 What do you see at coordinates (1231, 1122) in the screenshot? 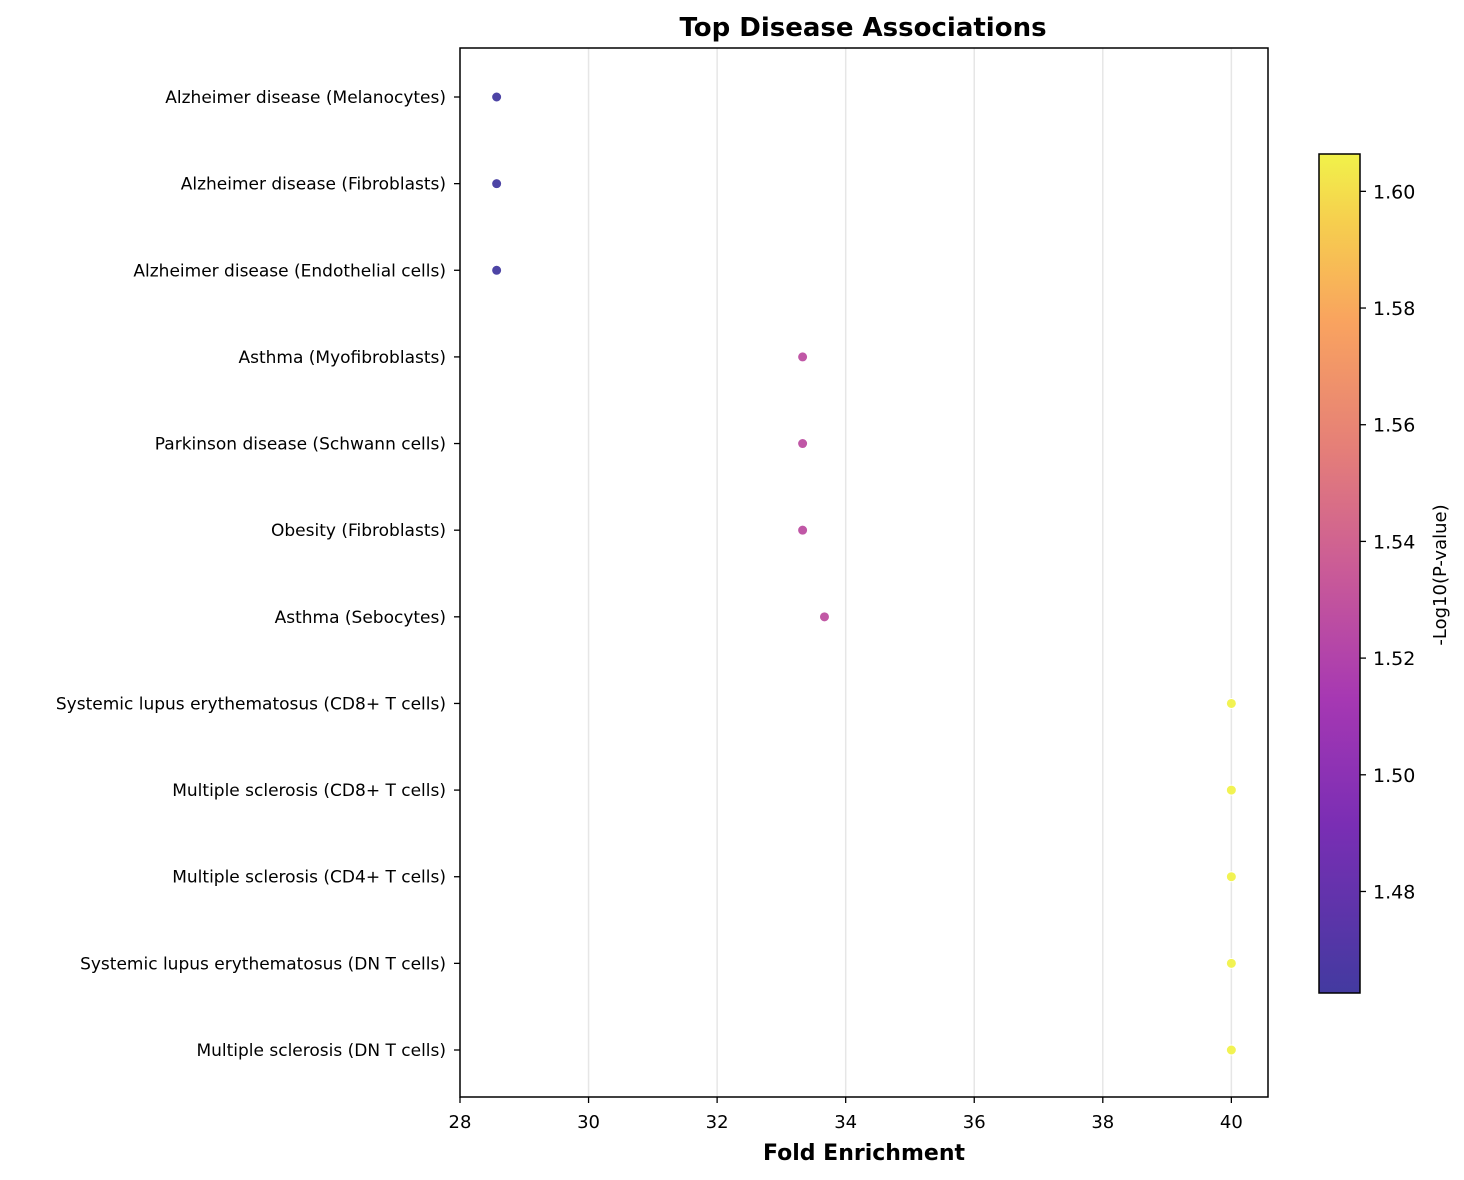
I see `x-tick-label: 40` at bounding box center [1231, 1122].